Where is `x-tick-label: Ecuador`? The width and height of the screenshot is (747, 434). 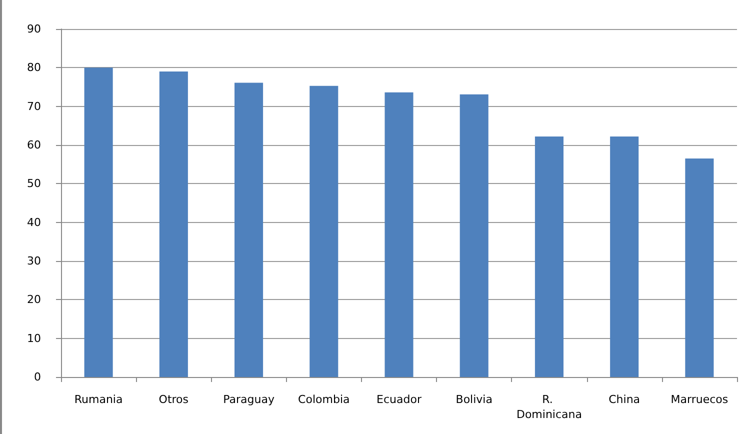 x-tick-label: Ecuador is located at coordinates (399, 399).